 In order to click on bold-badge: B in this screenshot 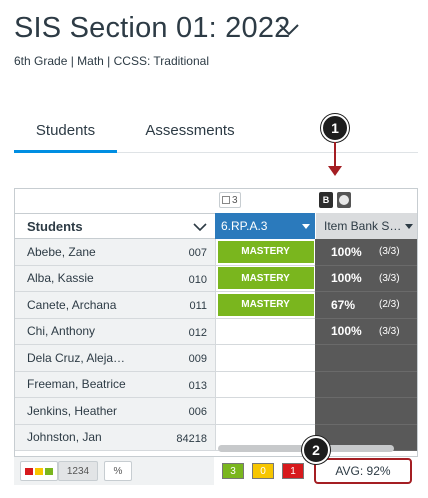, I will do `click(326, 200)`.